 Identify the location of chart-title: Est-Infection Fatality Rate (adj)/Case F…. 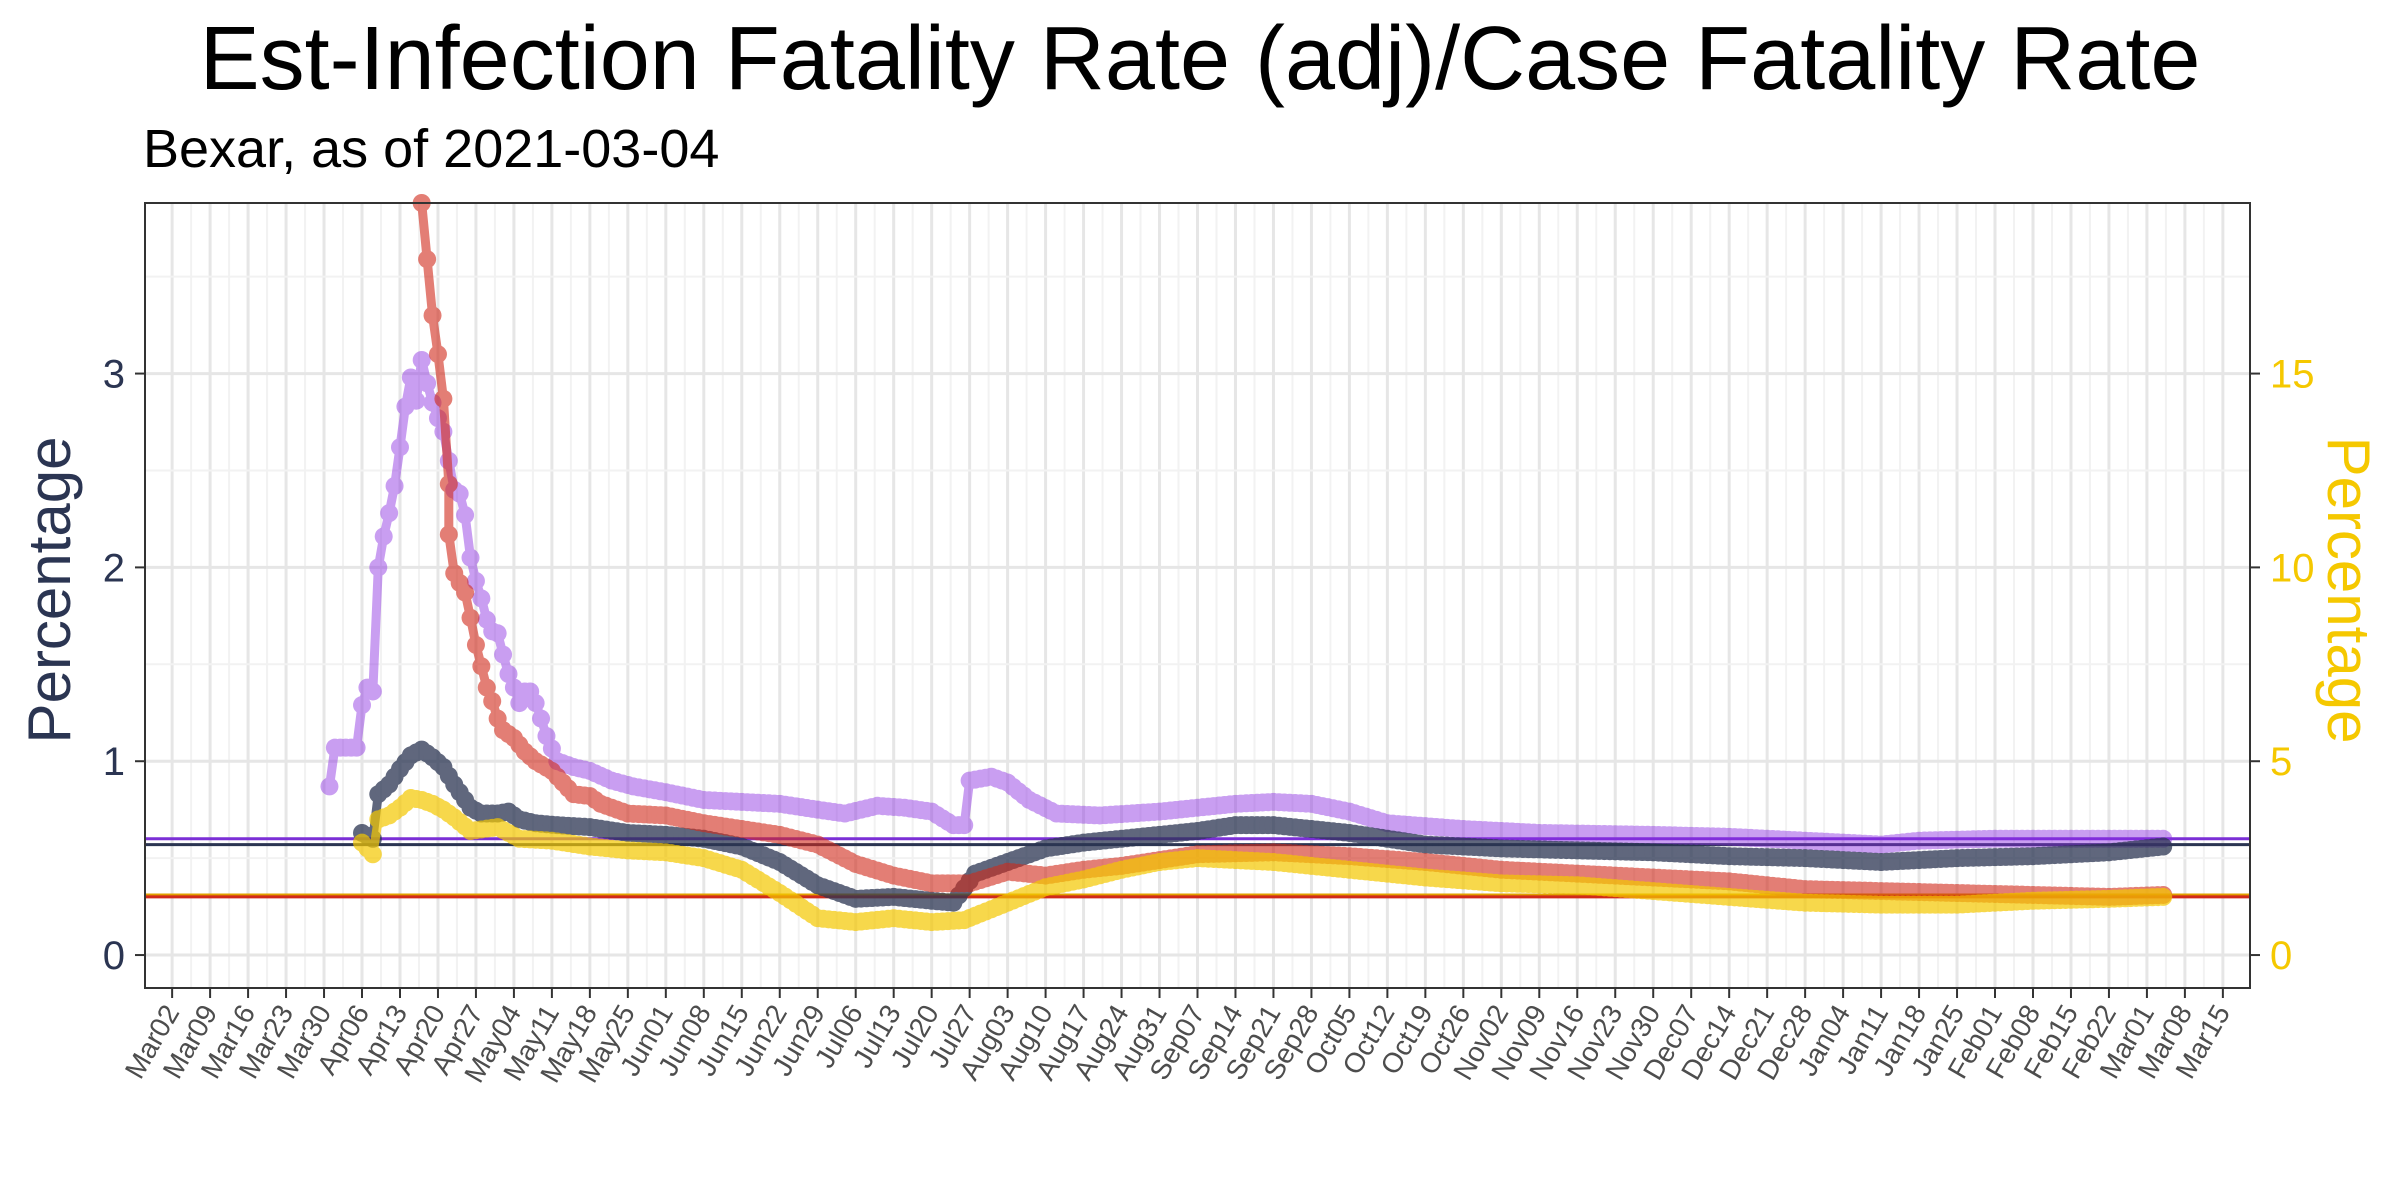
(1200, 59).